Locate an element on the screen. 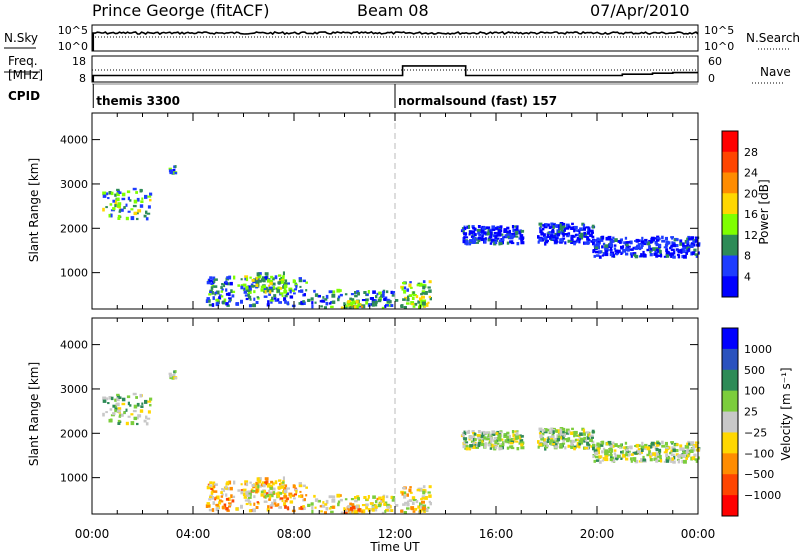 This screenshot has width=800, height=554. velocity-colorbar-label: Velocity [m s⁻¹] is located at coordinates (786, 413).